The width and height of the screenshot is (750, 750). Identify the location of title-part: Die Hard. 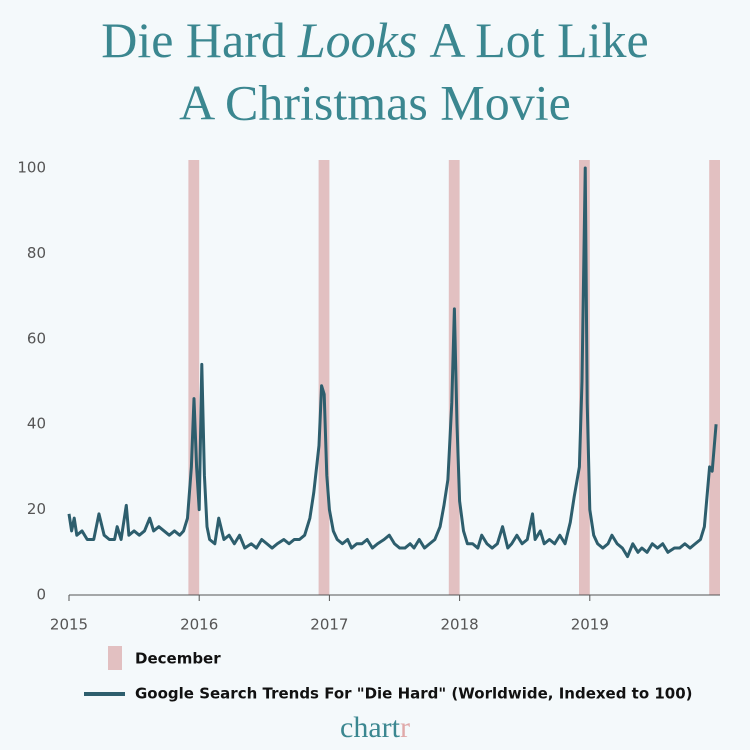
(193, 40).